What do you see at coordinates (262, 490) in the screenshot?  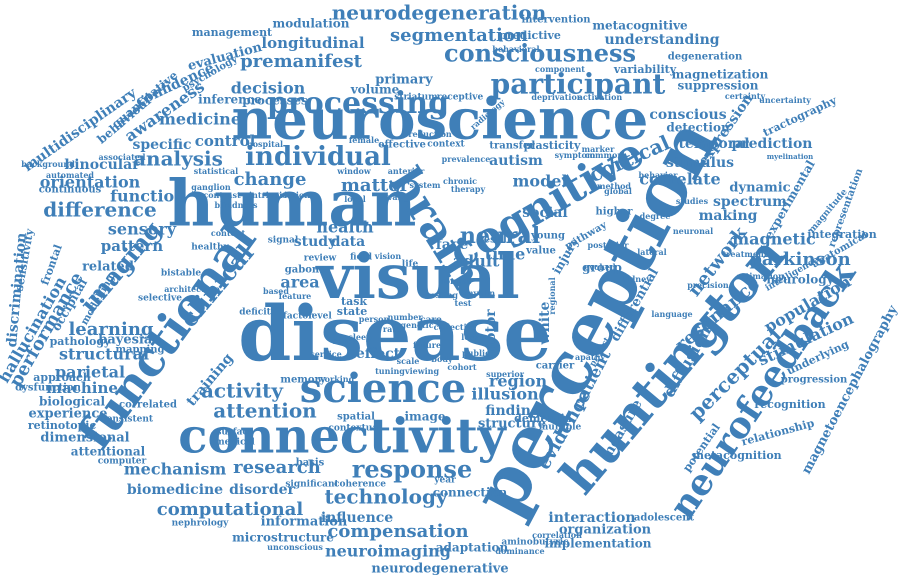 I see `word-cloud-word: disorder` at bounding box center [262, 490].